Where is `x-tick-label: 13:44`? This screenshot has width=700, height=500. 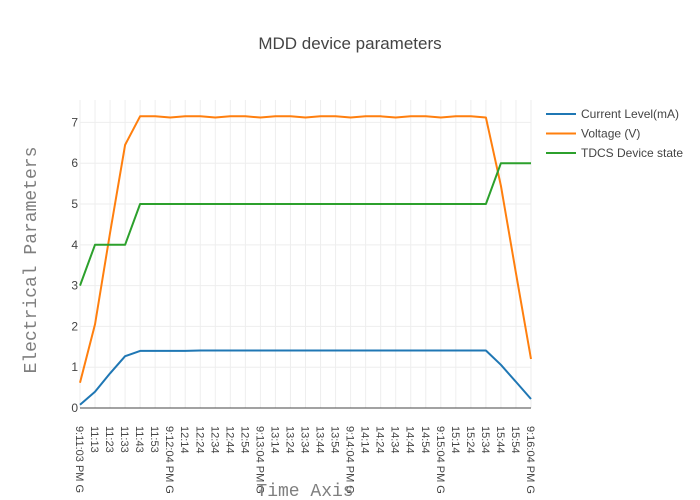 x-tick-label: 13:44 is located at coordinates (320, 440).